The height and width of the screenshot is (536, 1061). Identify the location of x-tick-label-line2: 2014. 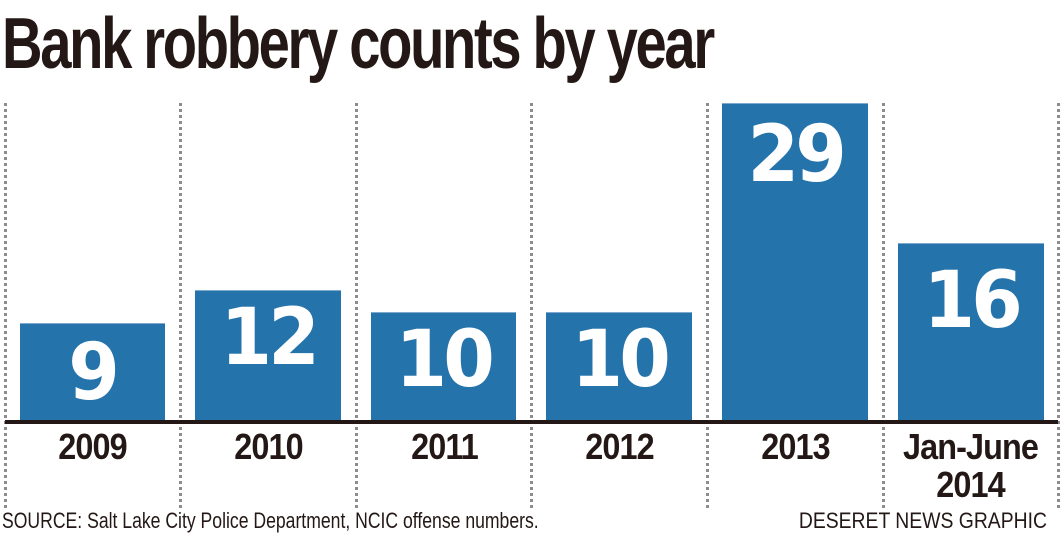
(970, 484).